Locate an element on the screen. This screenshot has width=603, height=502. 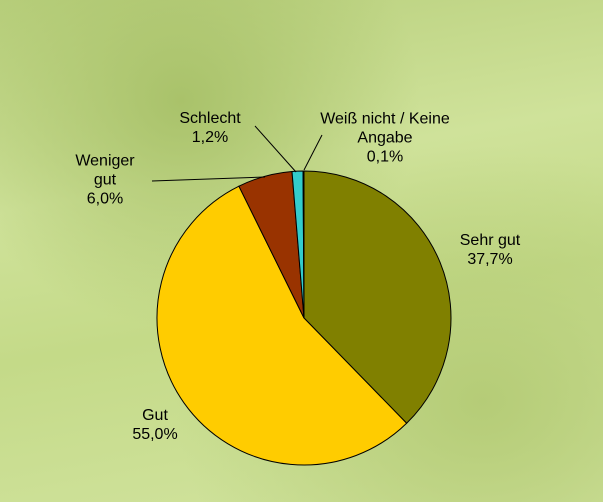
slice-label: Weiß nicht / Keine Angabe 0,1% is located at coordinates (385, 138).